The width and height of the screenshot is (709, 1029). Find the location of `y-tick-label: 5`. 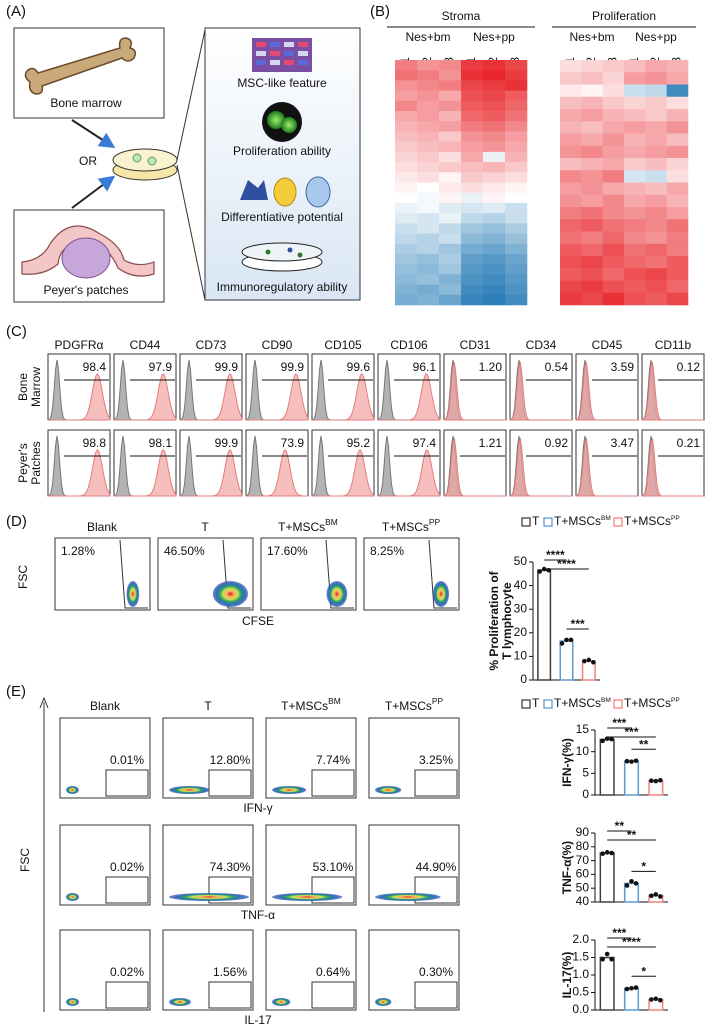

y-tick-label: 5 is located at coordinates (585, 773).